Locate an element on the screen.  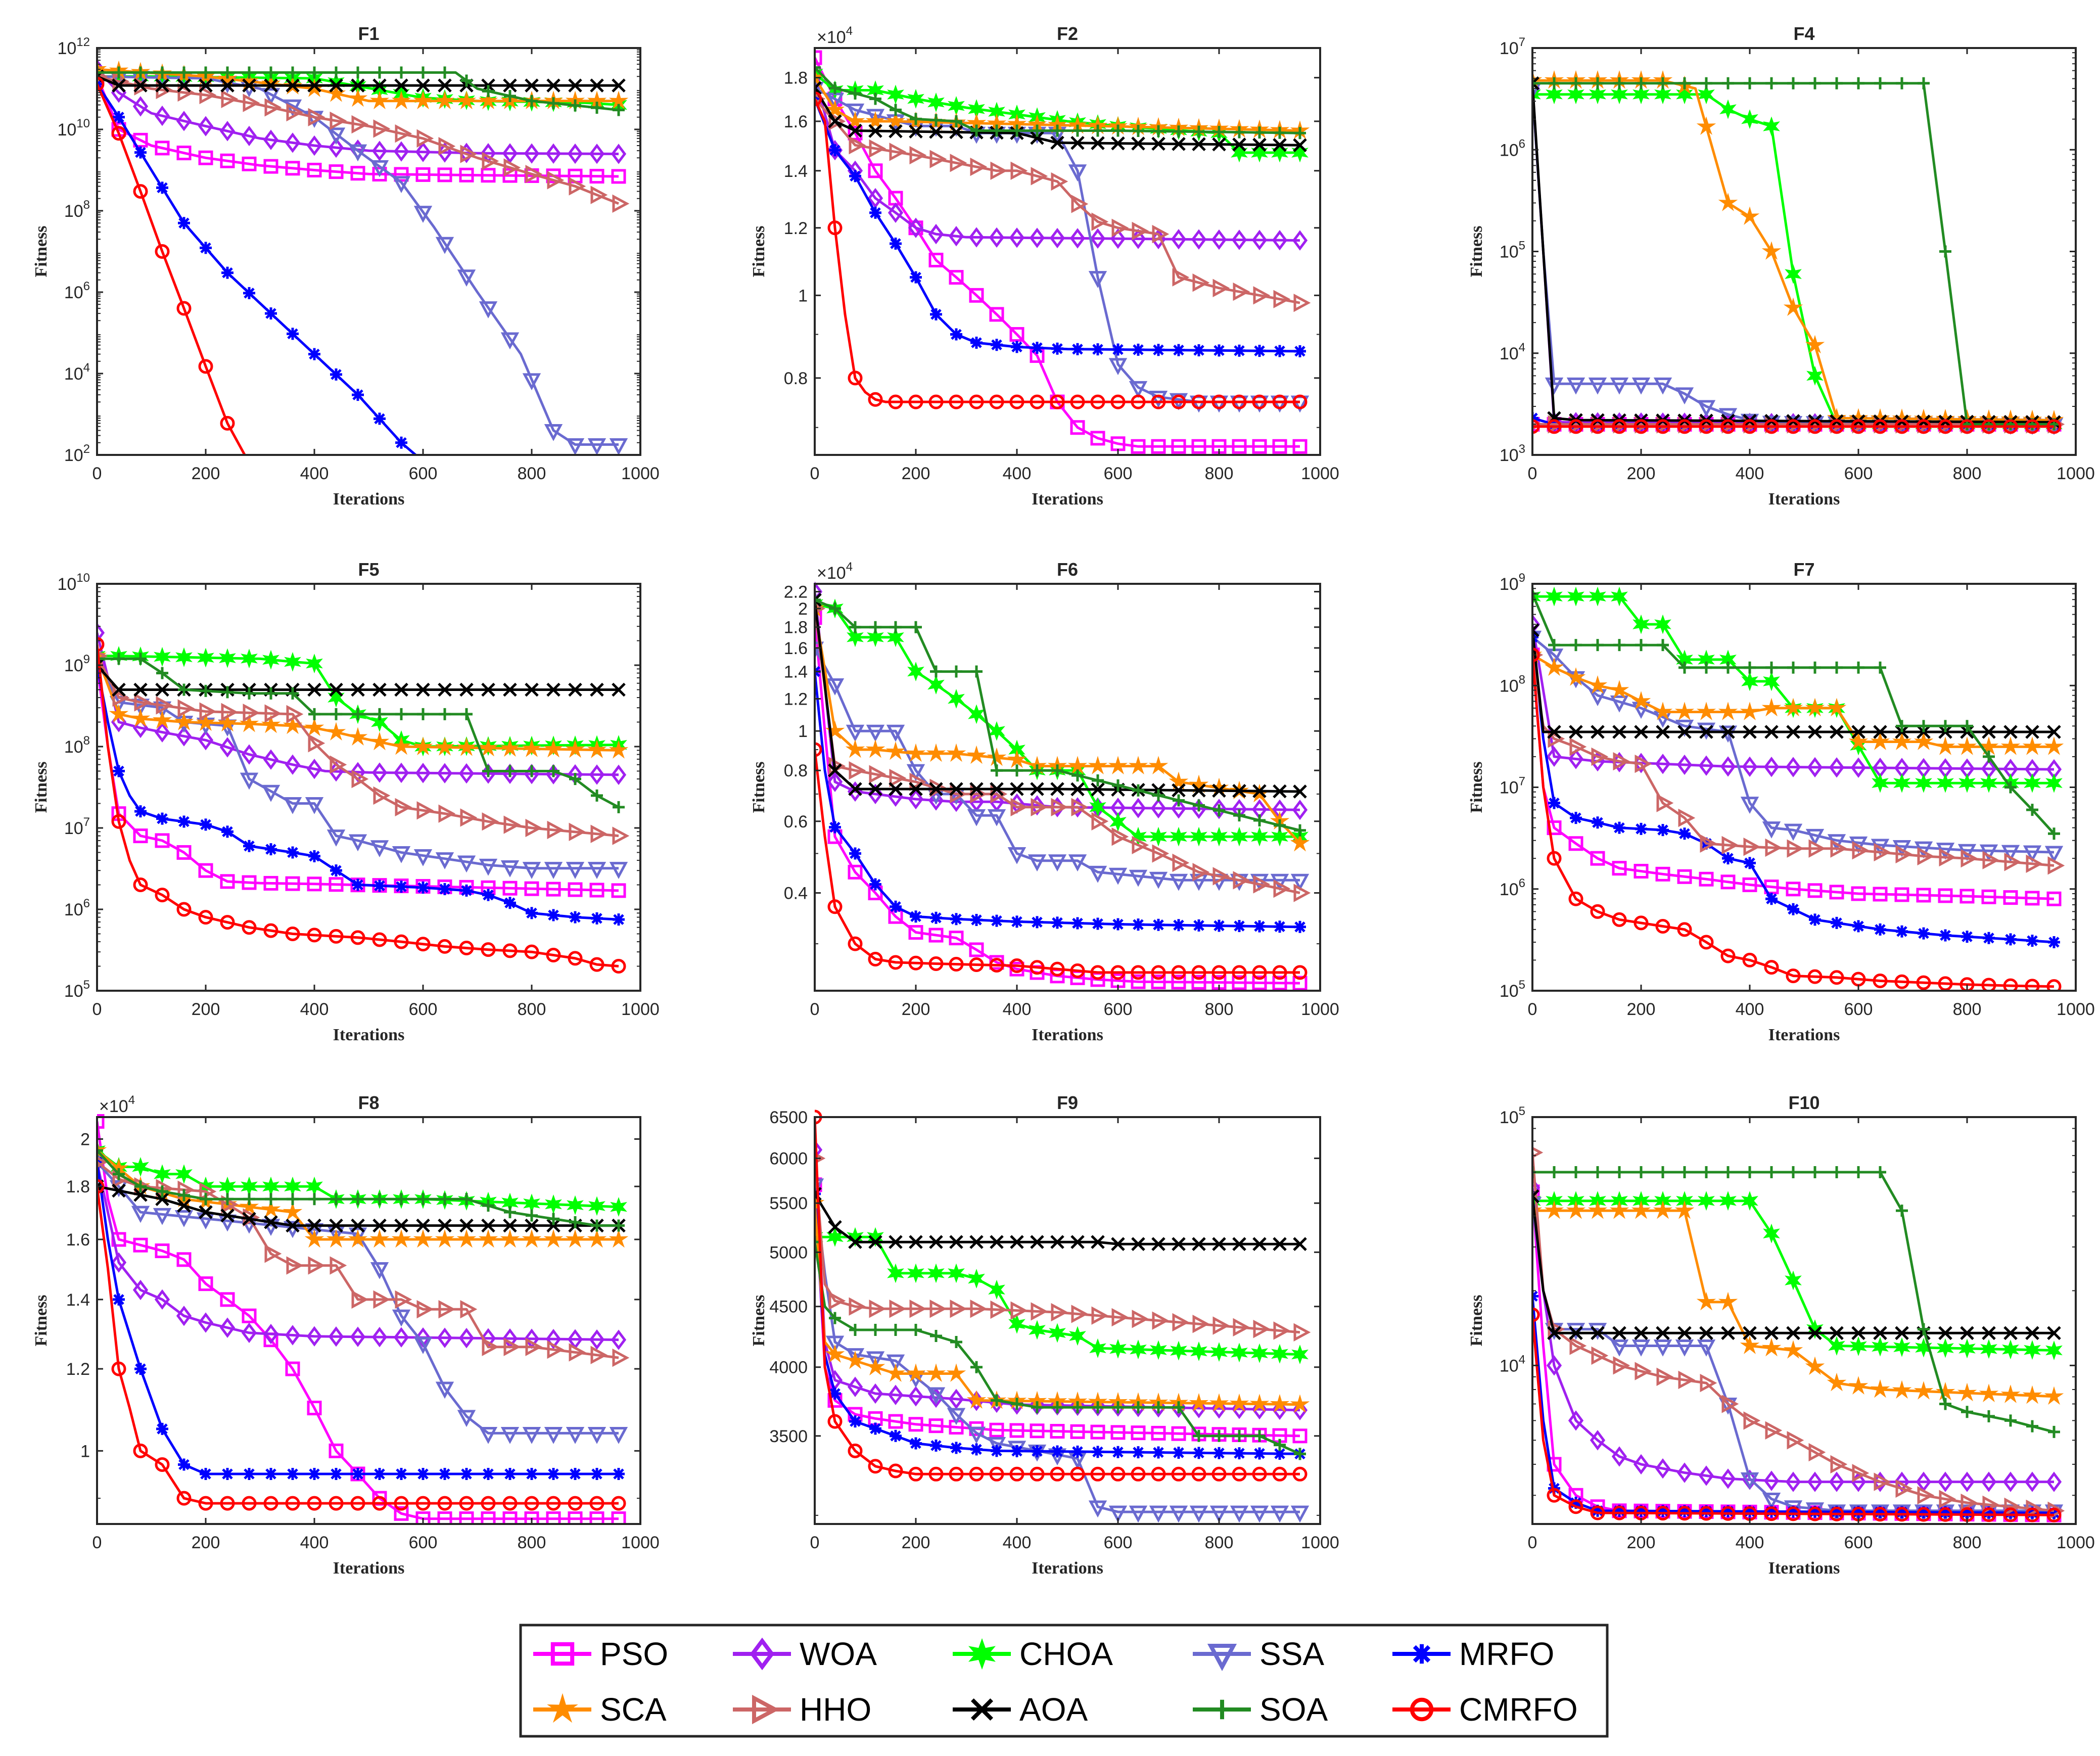
y-tick-label: 1.8 is located at coordinates (796, 78).